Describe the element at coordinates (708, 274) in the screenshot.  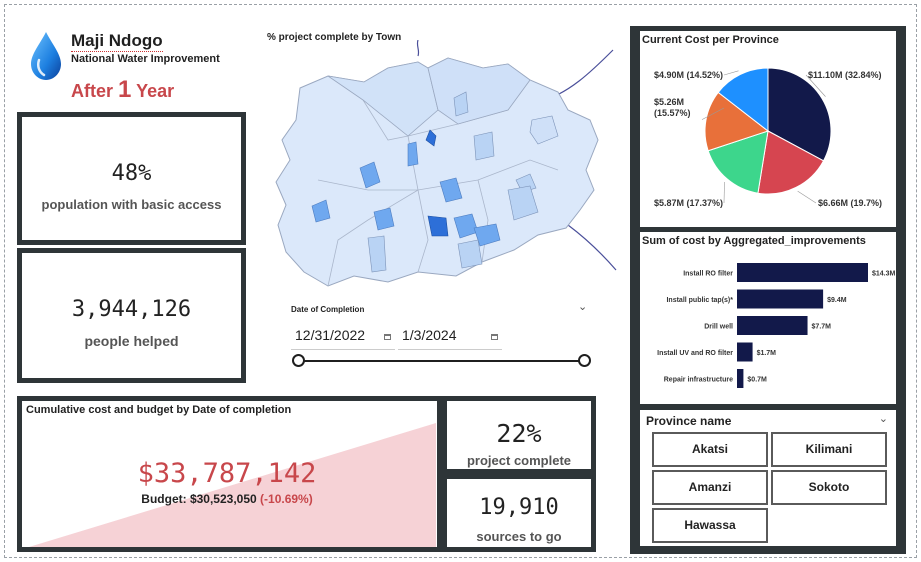
I see `bar-category-label: Install RO filter` at that location.